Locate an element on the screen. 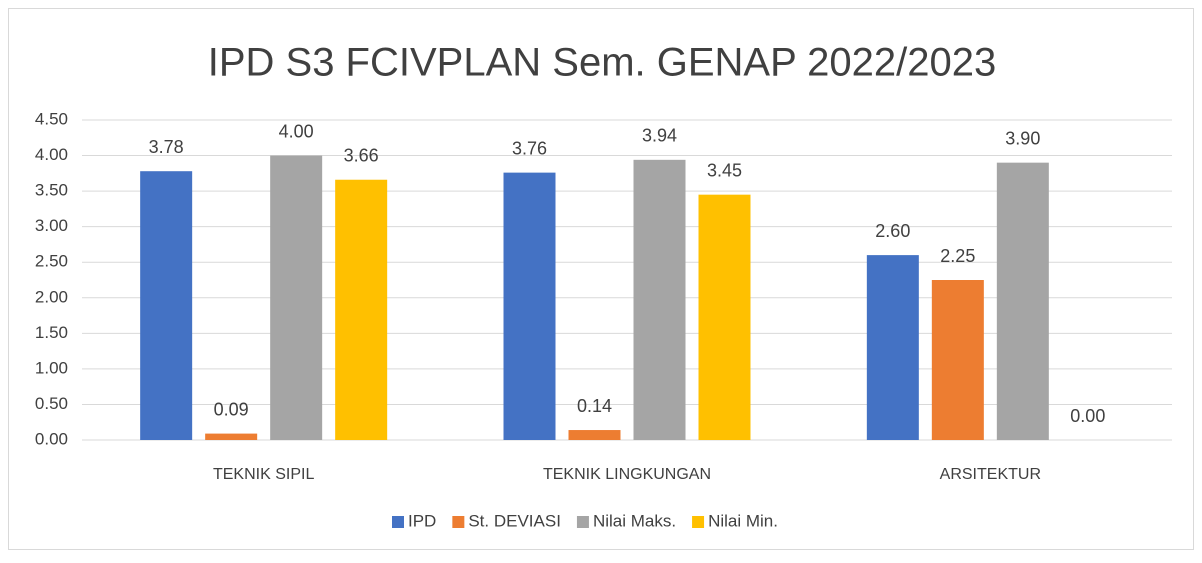  data-label: 3.45 is located at coordinates (724, 170).